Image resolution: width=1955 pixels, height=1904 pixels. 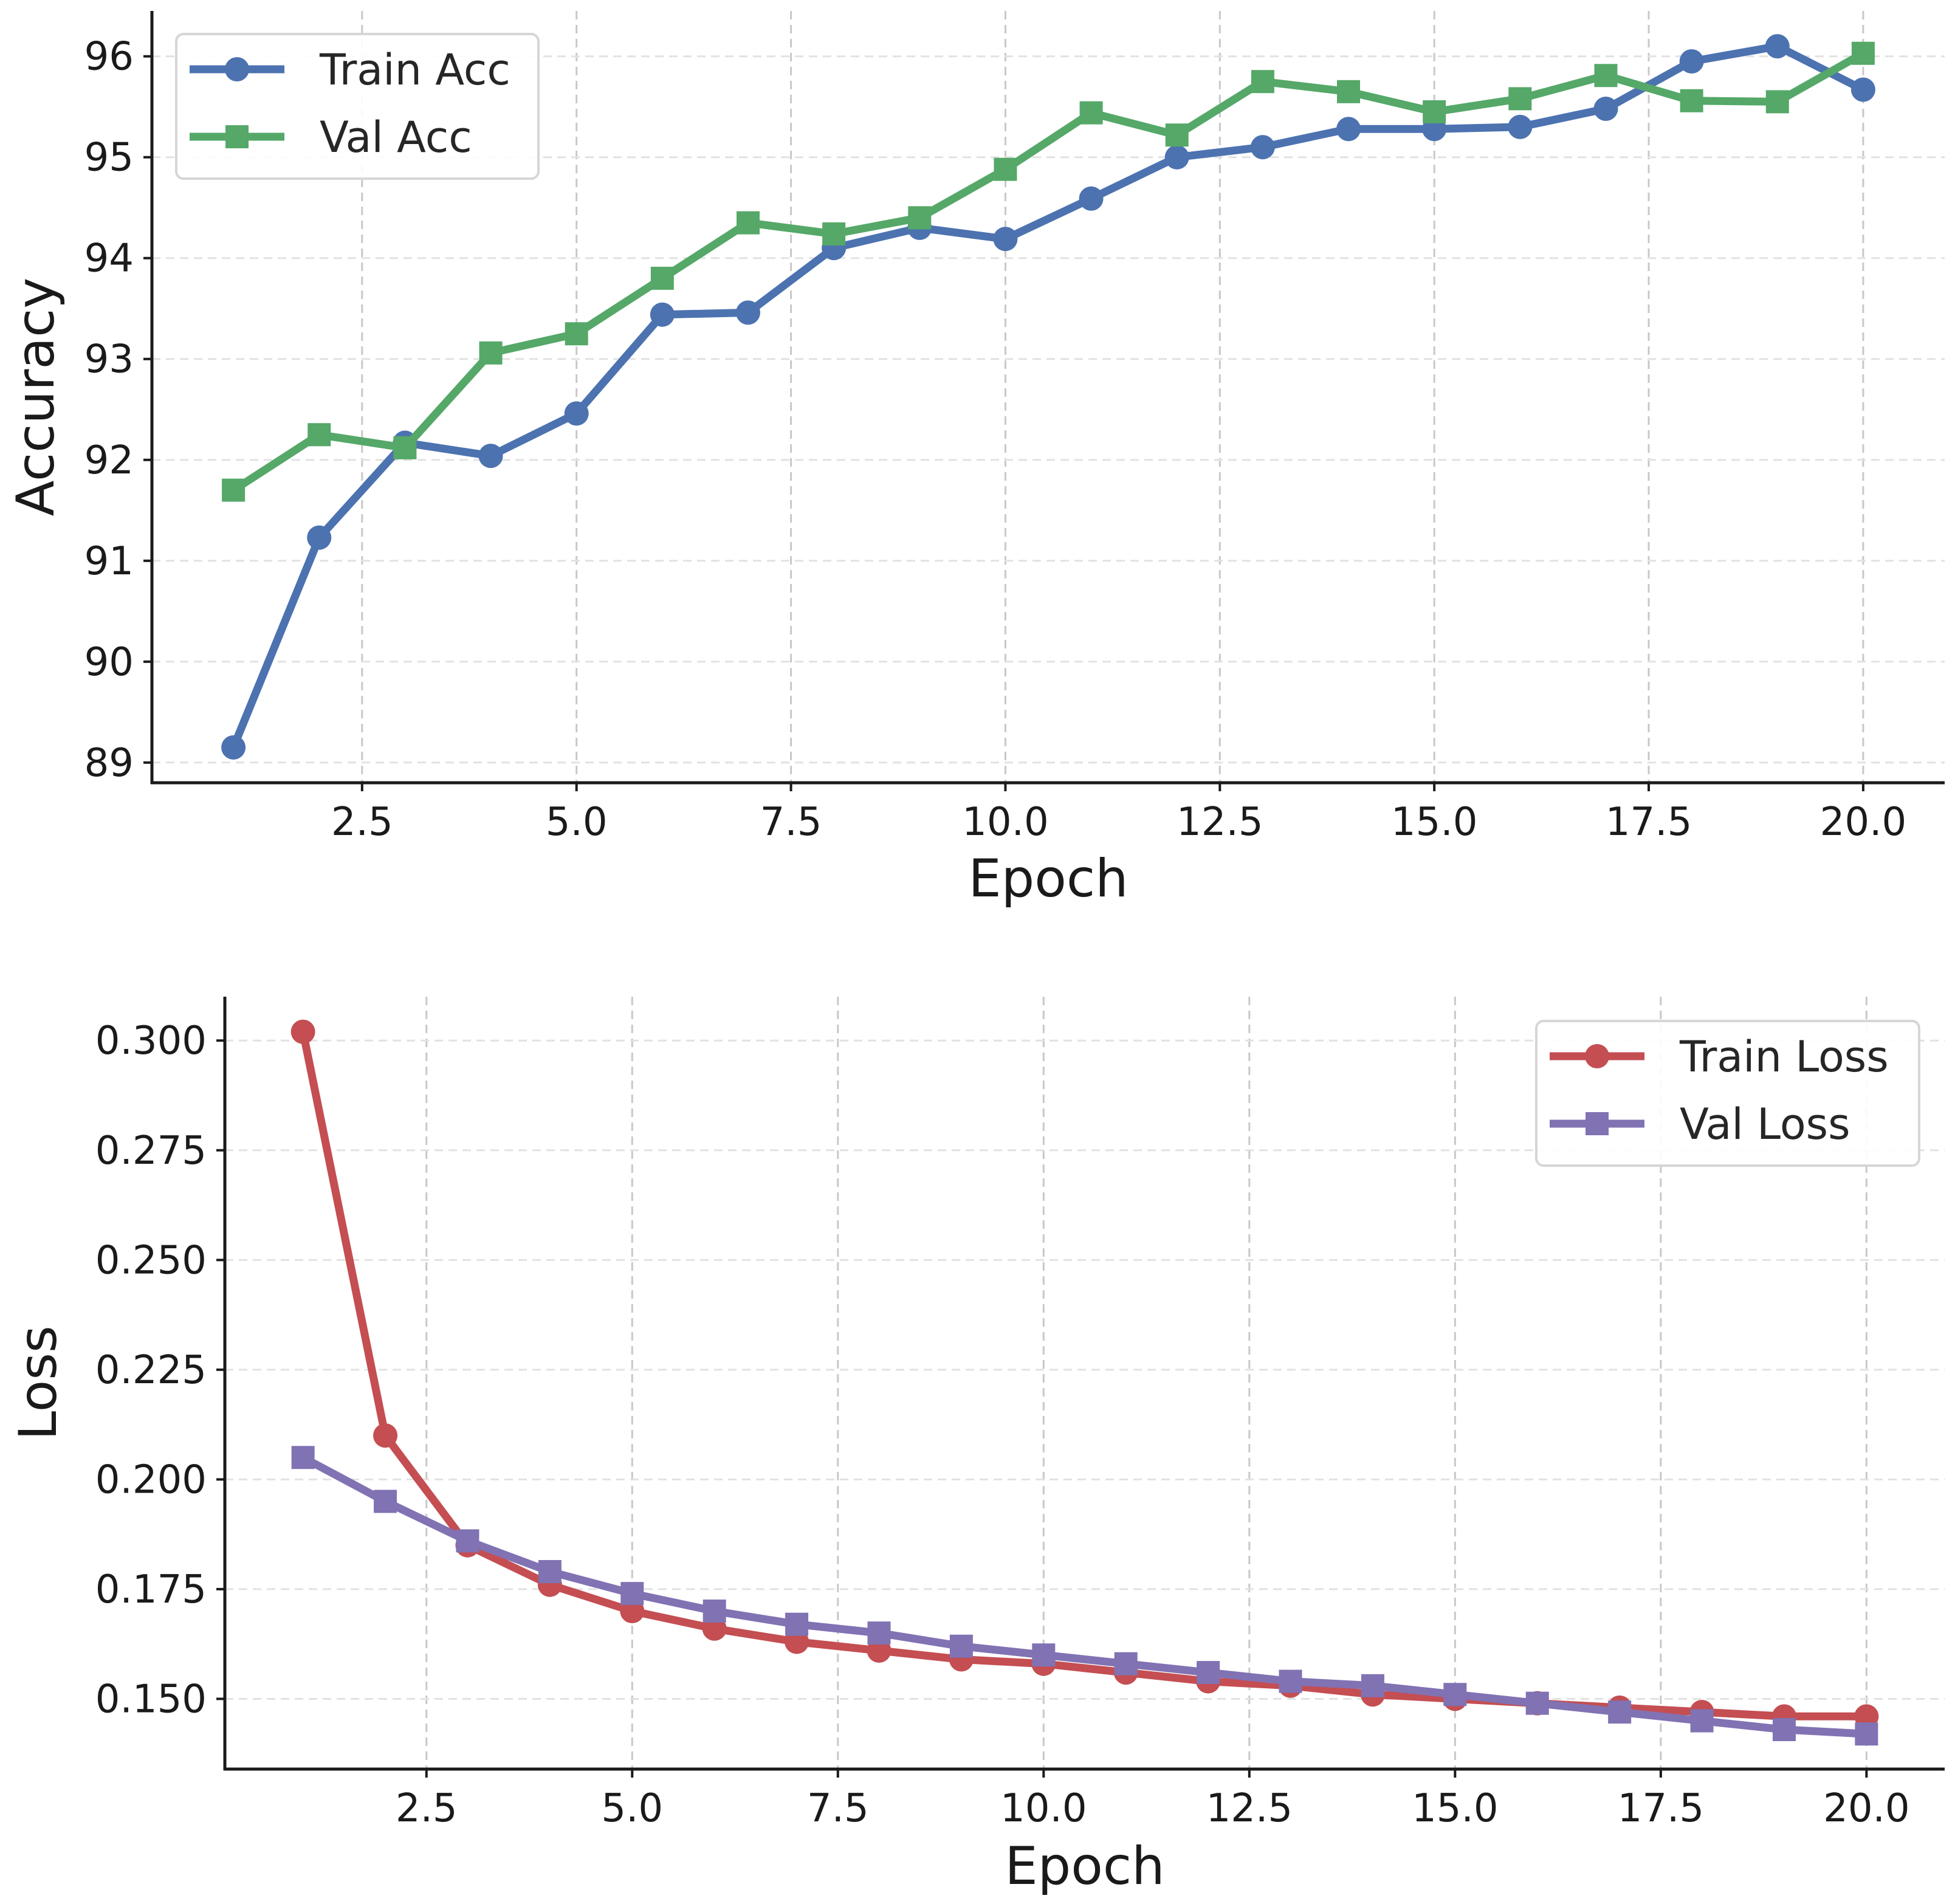 I want to click on y-tick-label: 94, so click(x=109, y=258).